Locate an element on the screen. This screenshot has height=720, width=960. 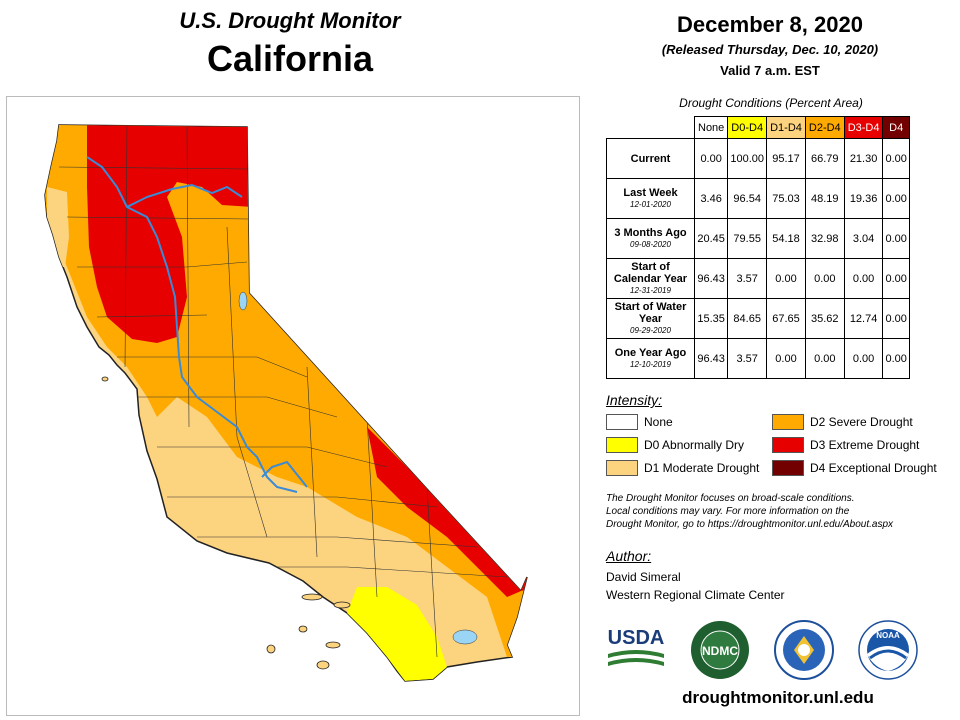
table-cell: 67.65 is located at coordinates (786, 318).